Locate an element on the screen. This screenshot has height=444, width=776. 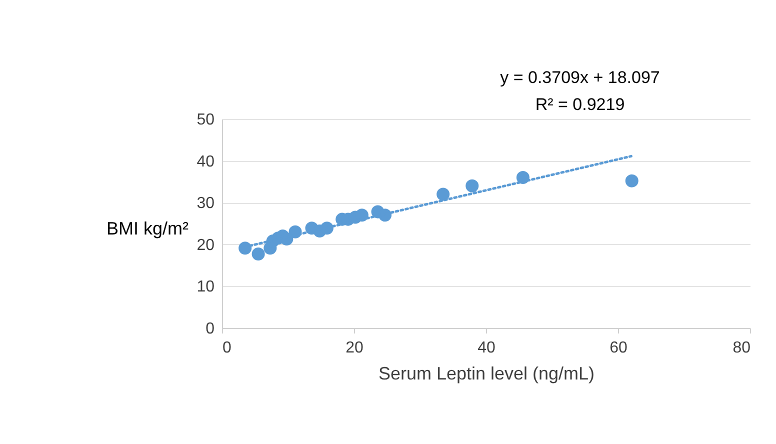
text: R² = 0.9219 is located at coordinates (580, 104).